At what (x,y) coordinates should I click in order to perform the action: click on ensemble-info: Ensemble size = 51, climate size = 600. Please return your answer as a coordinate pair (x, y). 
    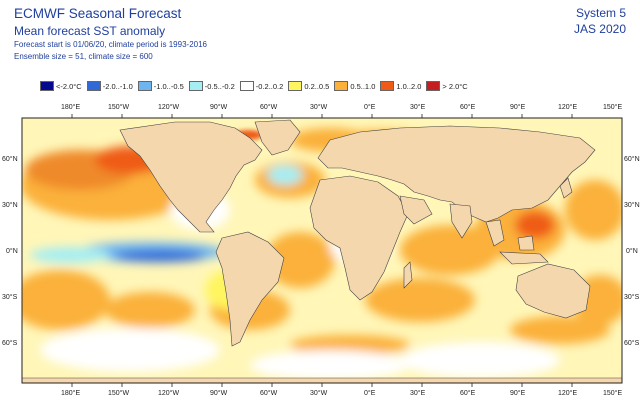
    Looking at the image, I should click on (83, 56).